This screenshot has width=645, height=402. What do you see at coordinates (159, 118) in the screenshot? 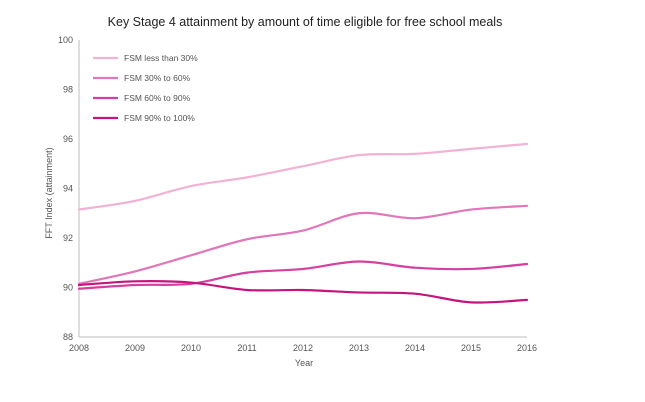
I see `legend-label-4: FSM 90% to 100%` at bounding box center [159, 118].